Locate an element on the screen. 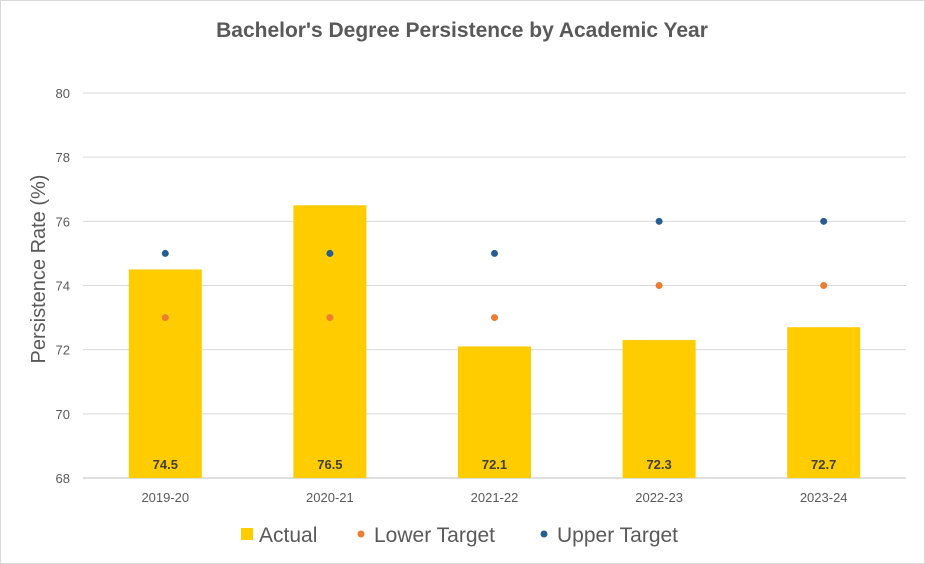 This screenshot has width=925, height=564. bar-value-label: 74.5 is located at coordinates (165, 464).